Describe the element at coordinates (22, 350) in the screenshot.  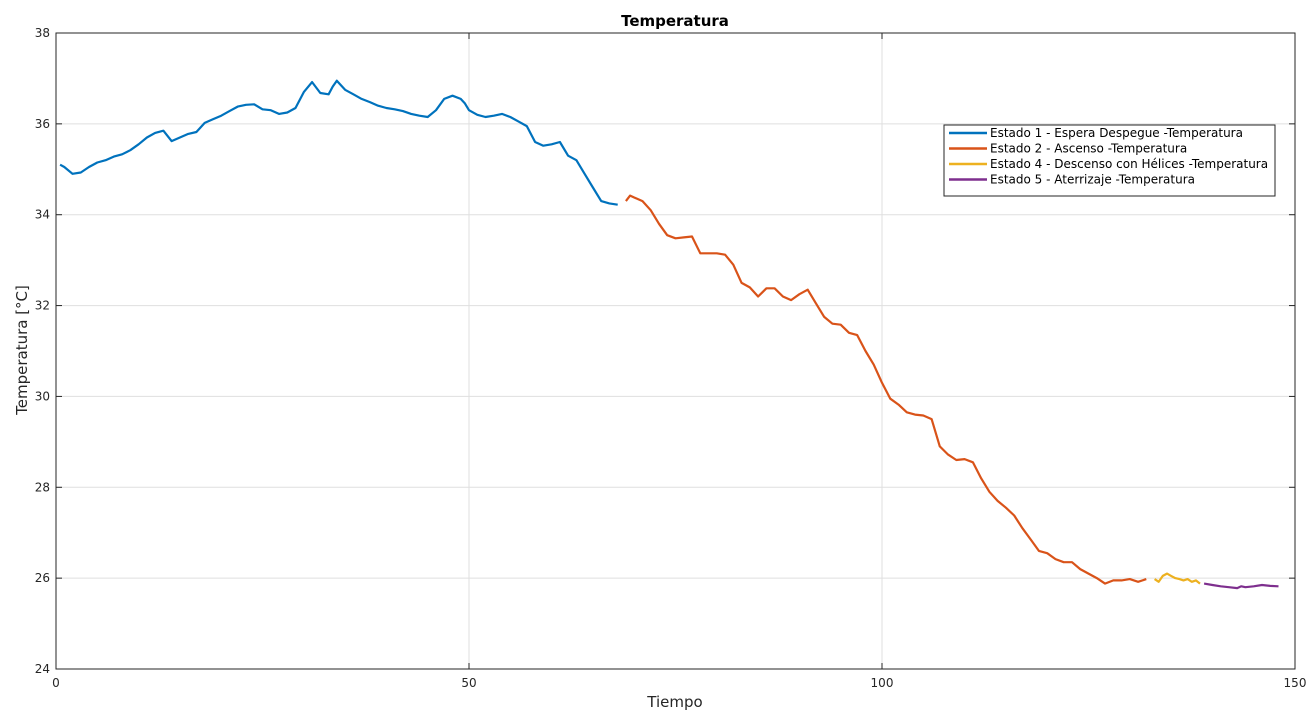
I see `y-axis-label: Temperatura [°C]` at that location.